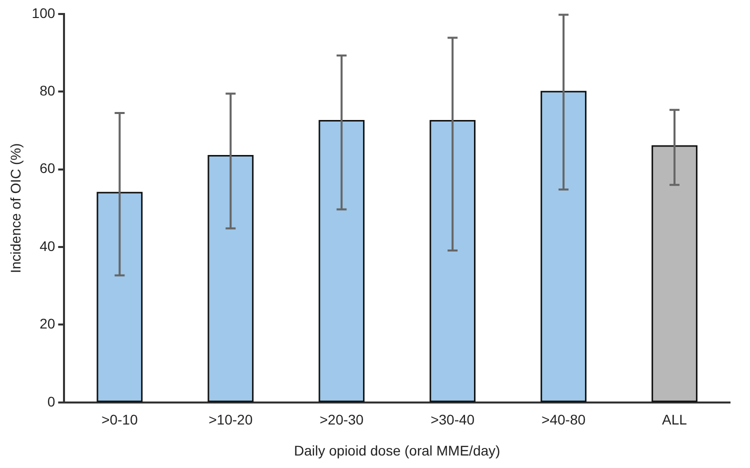  What do you see at coordinates (120, 420) in the screenshot?
I see `x-tick-label: >0-10` at bounding box center [120, 420].